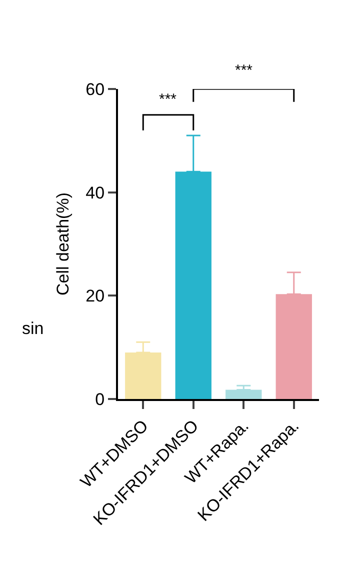 The height and width of the screenshot is (584, 341). I want to click on y-tick-label: 20, so click(95, 296).